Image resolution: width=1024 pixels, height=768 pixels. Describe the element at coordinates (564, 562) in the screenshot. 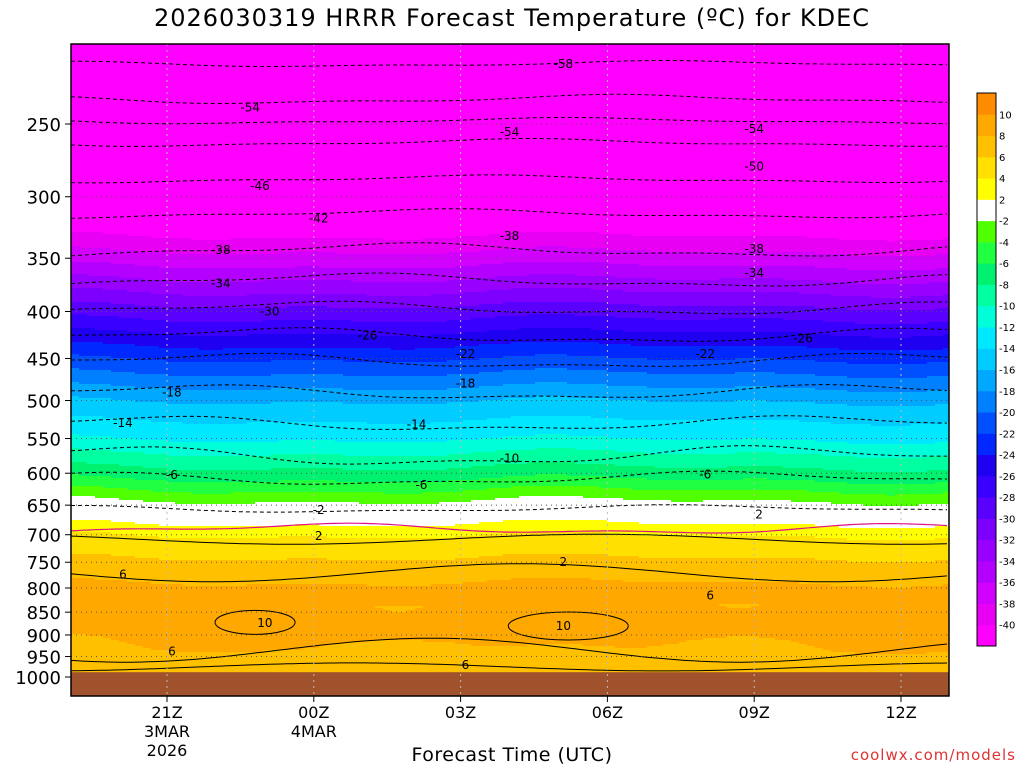

I see `contour-label: 2` at that location.